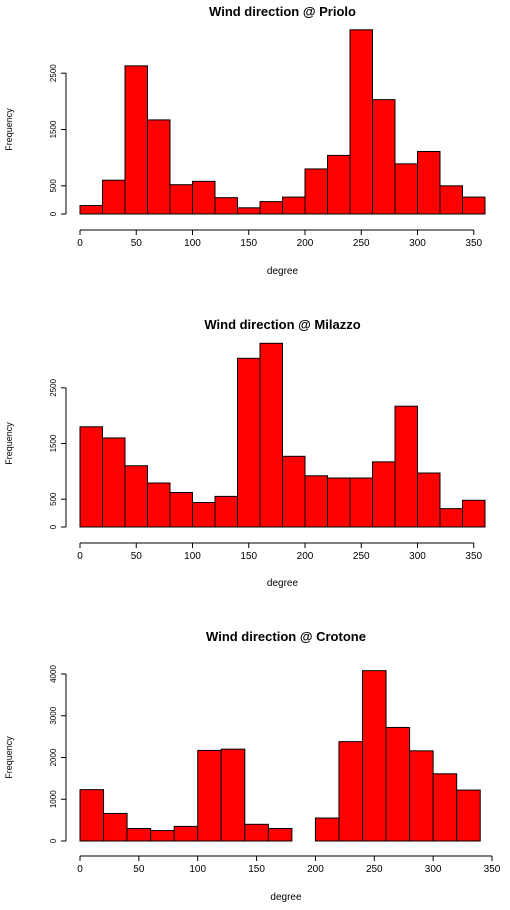  What do you see at coordinates (282, 11) in the screenshot?
I see `chart-title: Wind direction @ Priolo` at bounding box center [282, 11].